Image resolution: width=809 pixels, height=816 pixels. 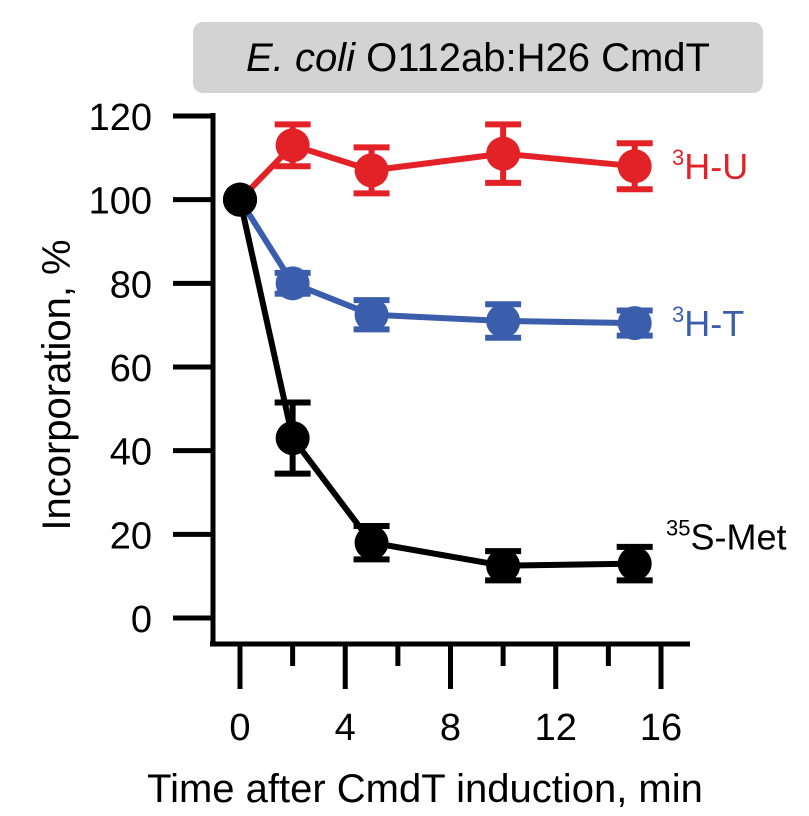 What do you see at coordinates (532, 58) in the screenshot?
I see `chart-title-rest: O112ab:H26 CmdT` at bounding box center [532, 58].